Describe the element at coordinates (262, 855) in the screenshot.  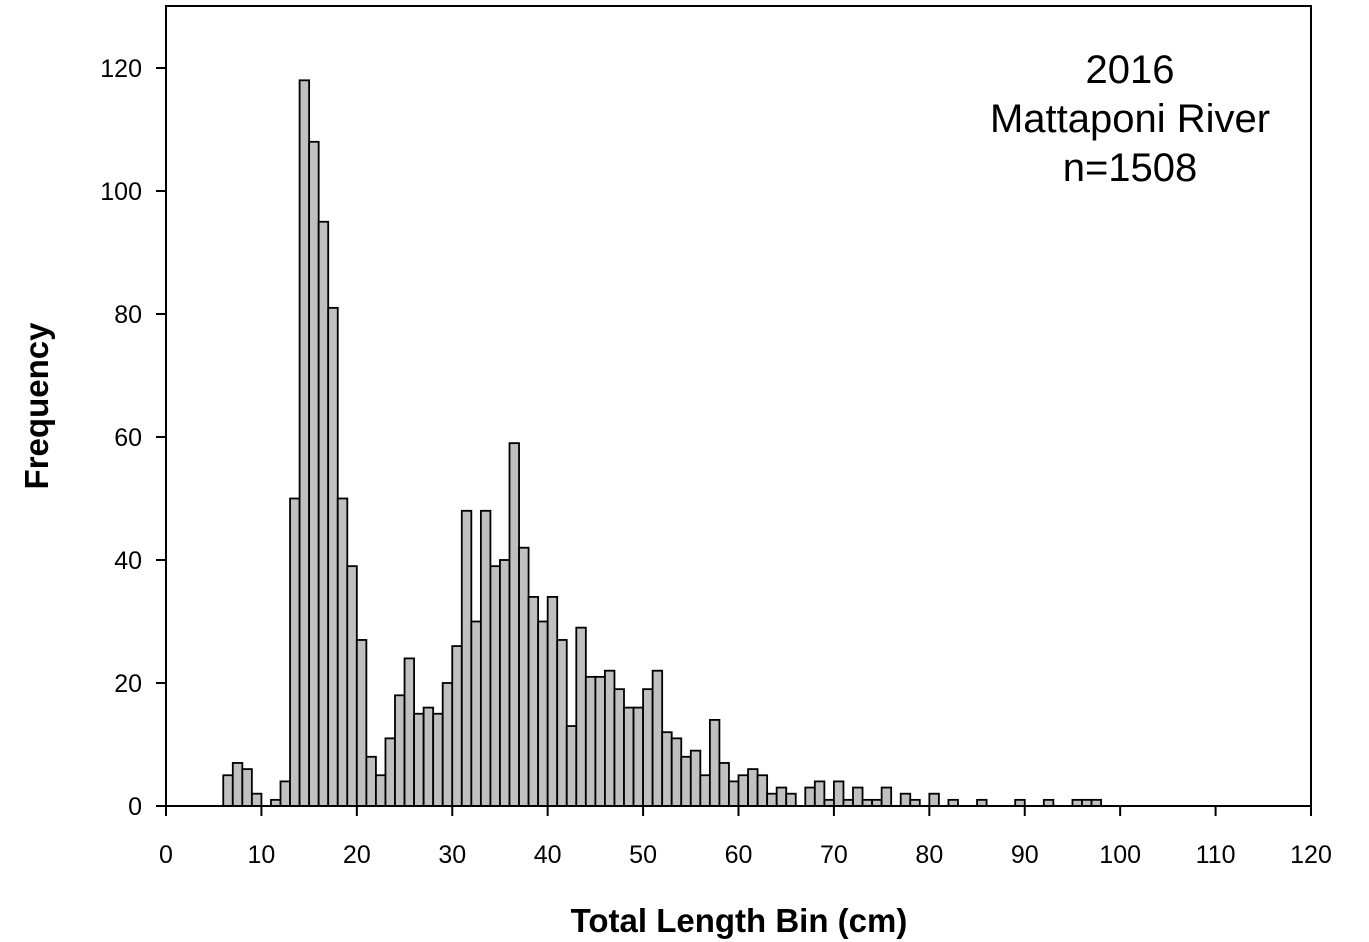
I see `x-tick-label: 10` at that location.